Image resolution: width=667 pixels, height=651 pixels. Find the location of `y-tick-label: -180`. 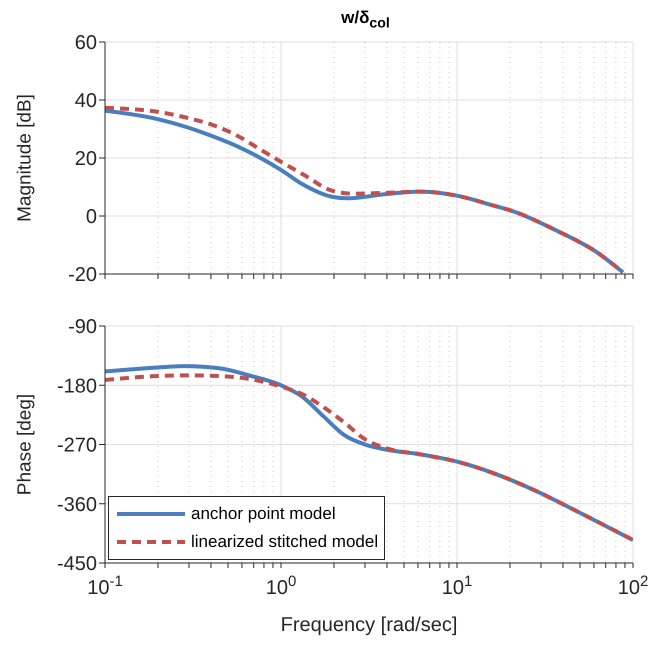

y-tick-label: -180 is located at coordinates (76, 386).